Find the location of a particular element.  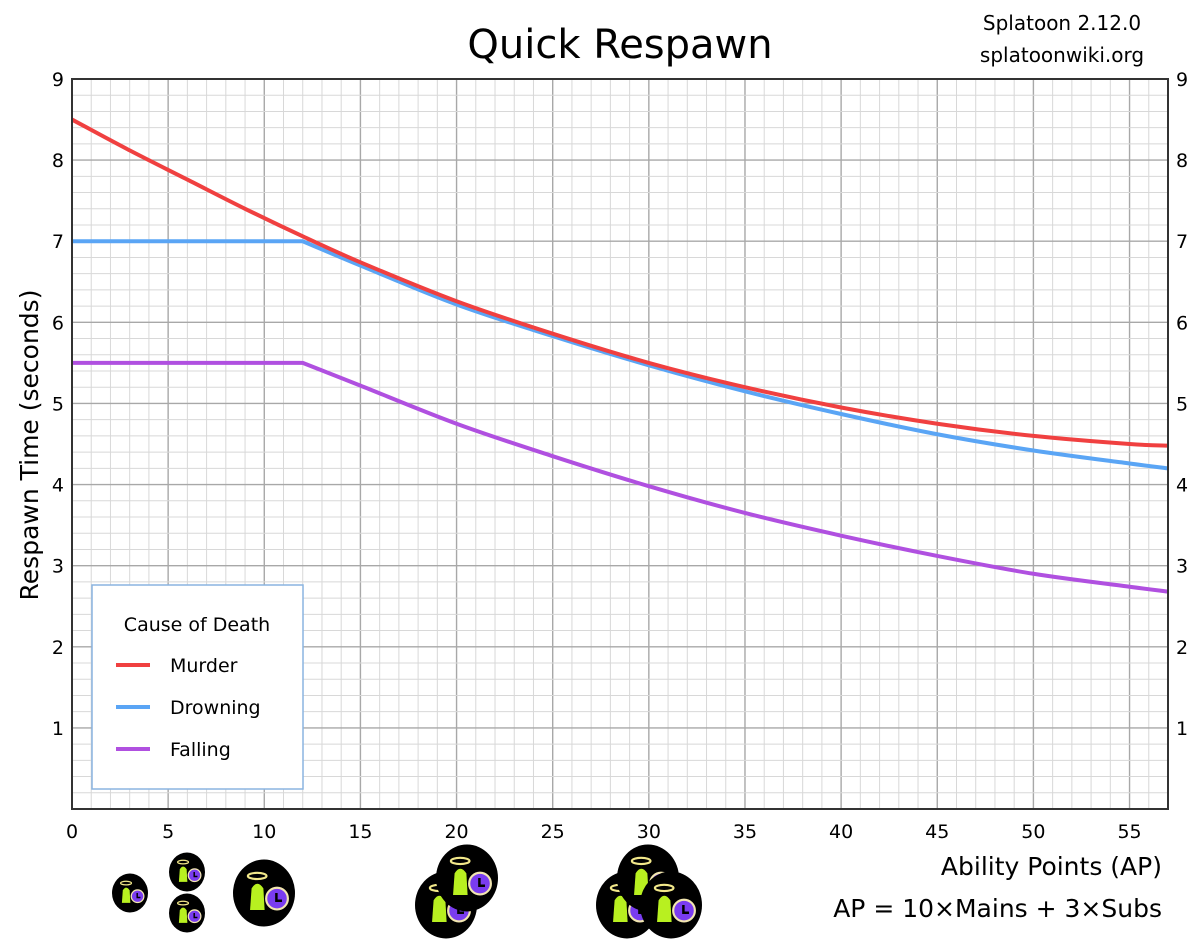

x-tick-label: 40 is located at coordinates (841, 832).